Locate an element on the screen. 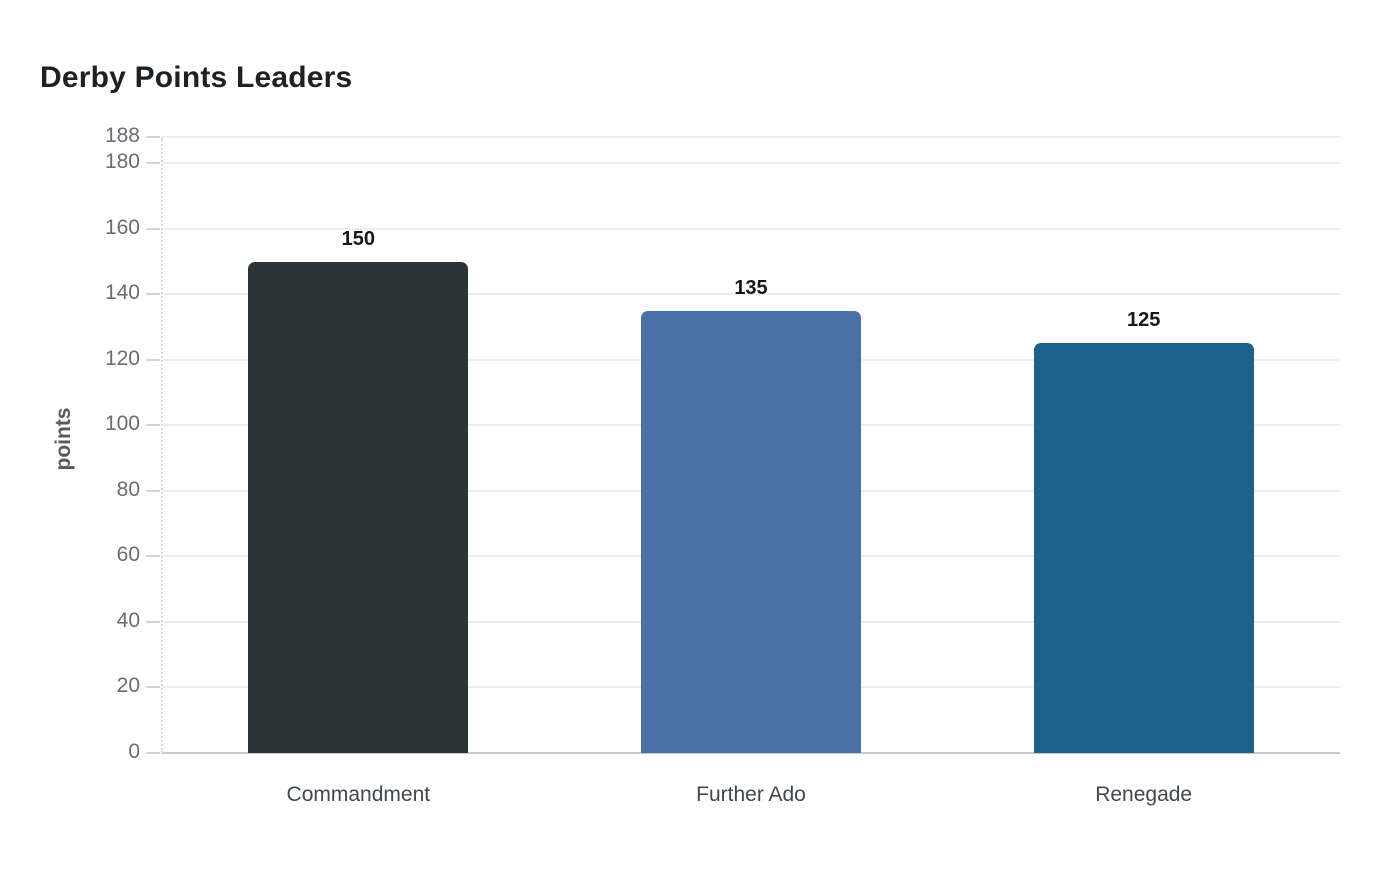  x-category-label: Commandment is located at coordinates (358, 794).